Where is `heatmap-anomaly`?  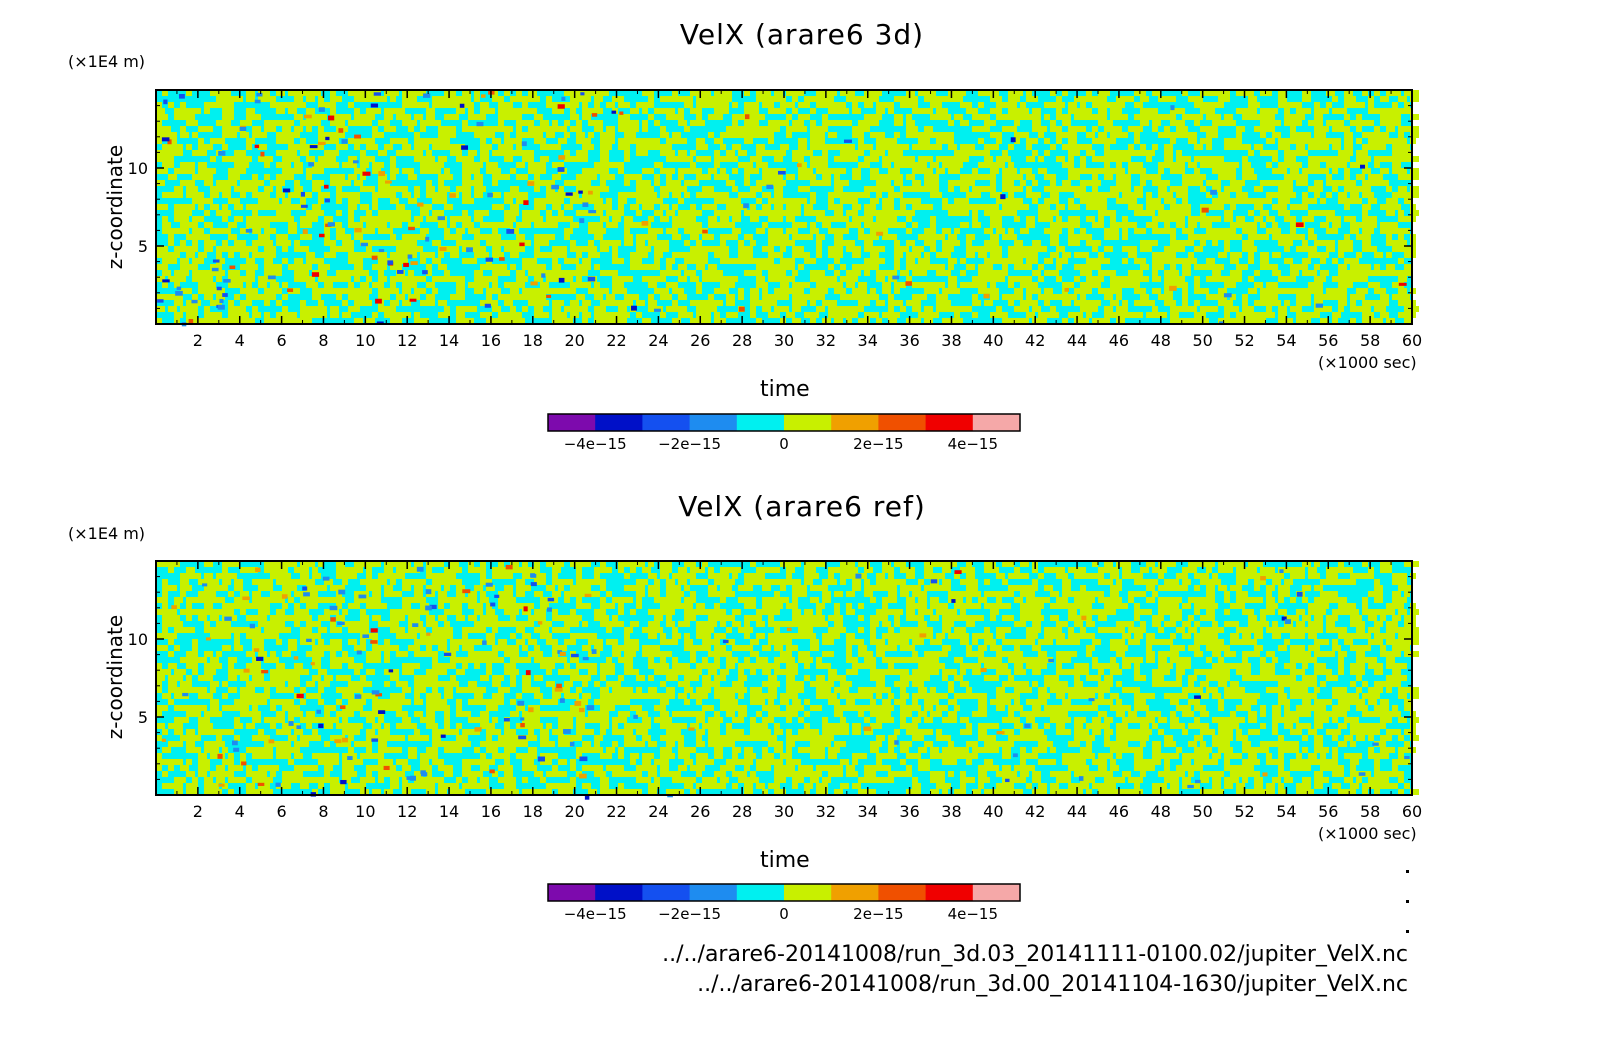
heatmap-anomaly is located at coordinates (443, 248).